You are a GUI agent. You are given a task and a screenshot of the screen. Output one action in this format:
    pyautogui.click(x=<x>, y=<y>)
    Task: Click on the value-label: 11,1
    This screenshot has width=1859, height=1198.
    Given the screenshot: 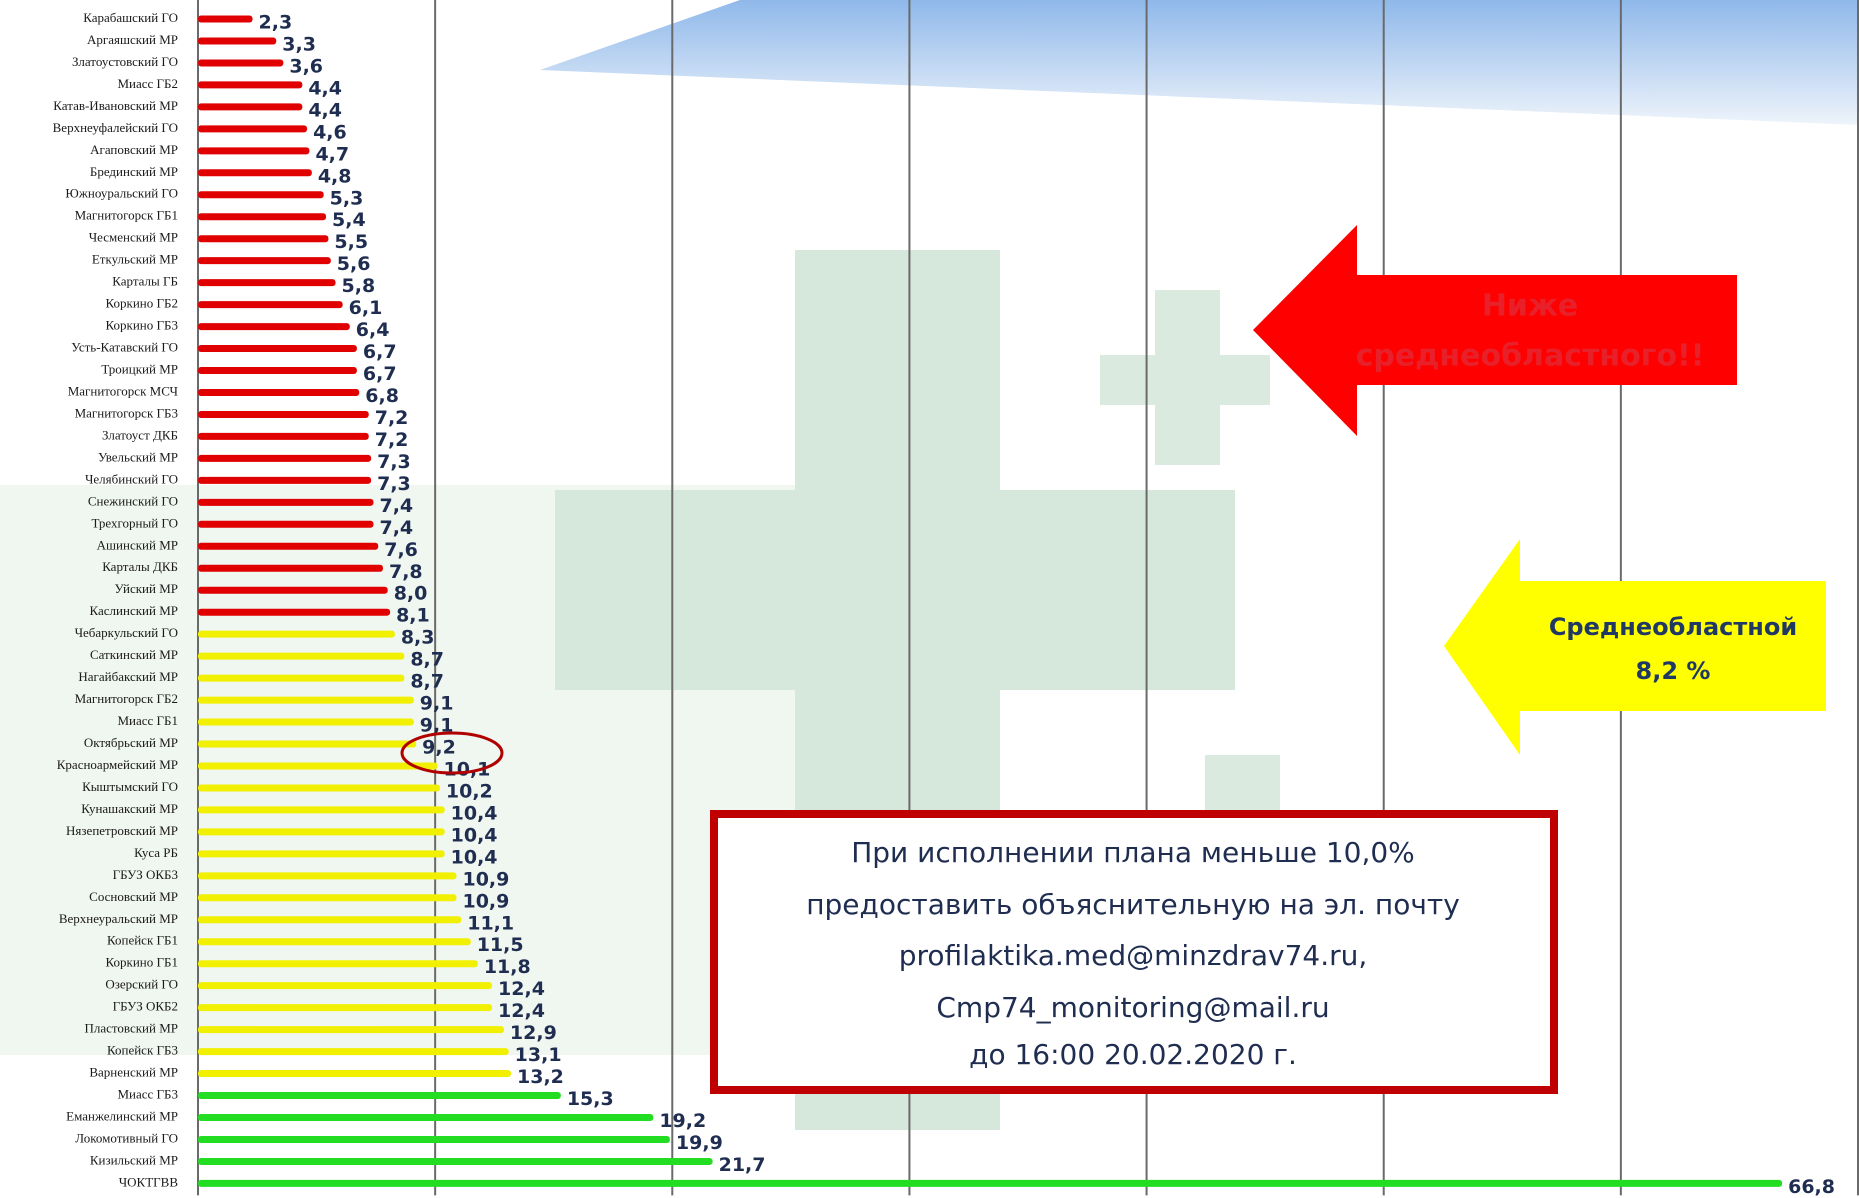 What is the action you would take?
    pyautogui.click(x=490, y=923)
    